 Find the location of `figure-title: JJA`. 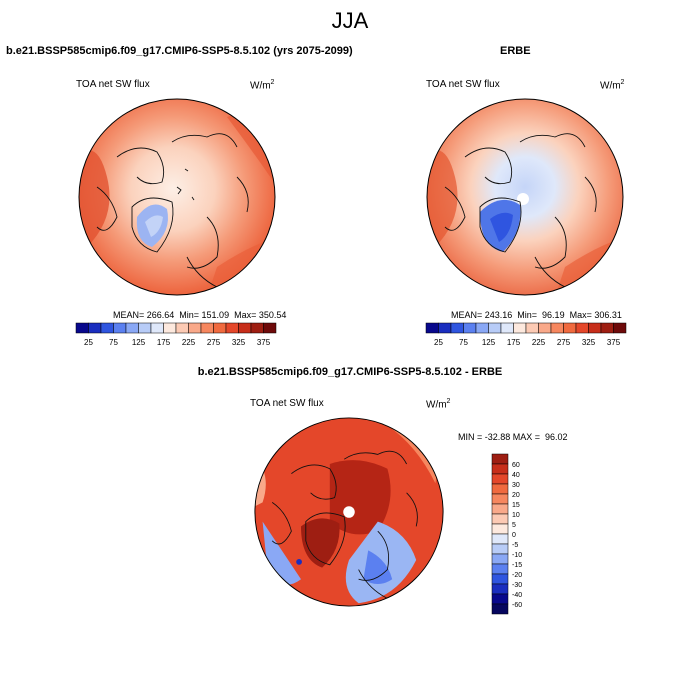

figure-title: JJA is located at coordinates (350, 20).